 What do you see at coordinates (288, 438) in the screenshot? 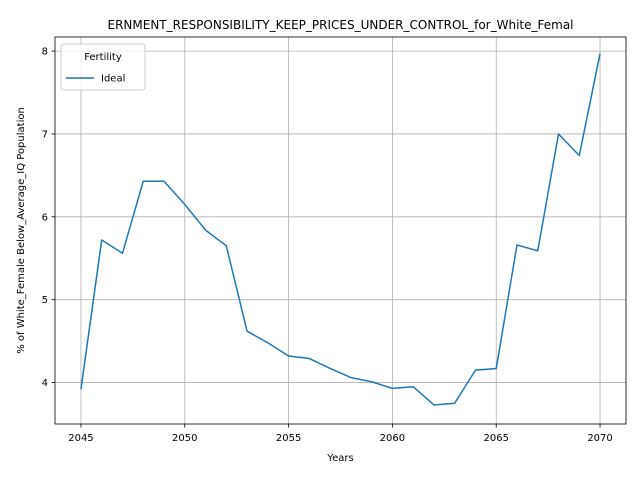
I see `x-tick-label: 2055` at bounding box center [288, 438].